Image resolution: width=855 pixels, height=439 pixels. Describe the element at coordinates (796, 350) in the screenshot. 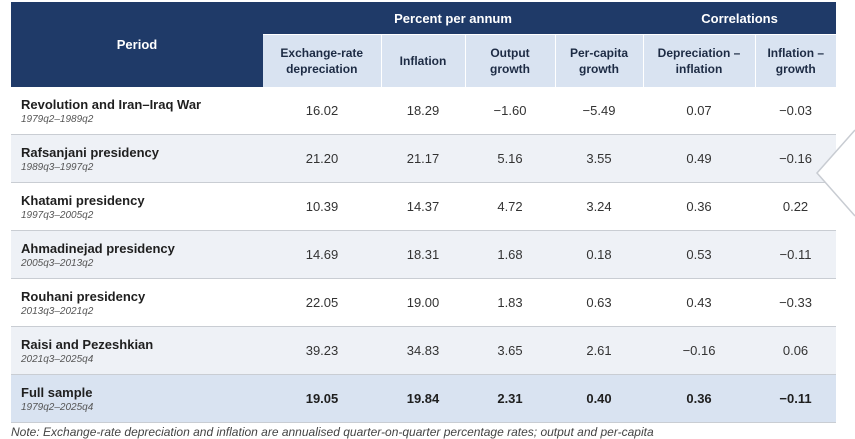

I see `value-cell-inflation-growth-corr: 0.06` at that location.